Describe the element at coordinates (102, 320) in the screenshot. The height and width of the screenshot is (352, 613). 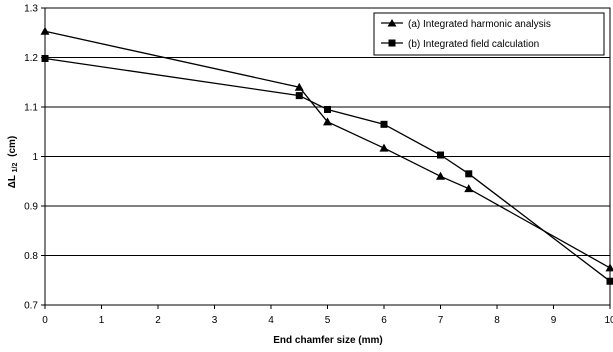
I see `x-tick-label: 1` at that location.